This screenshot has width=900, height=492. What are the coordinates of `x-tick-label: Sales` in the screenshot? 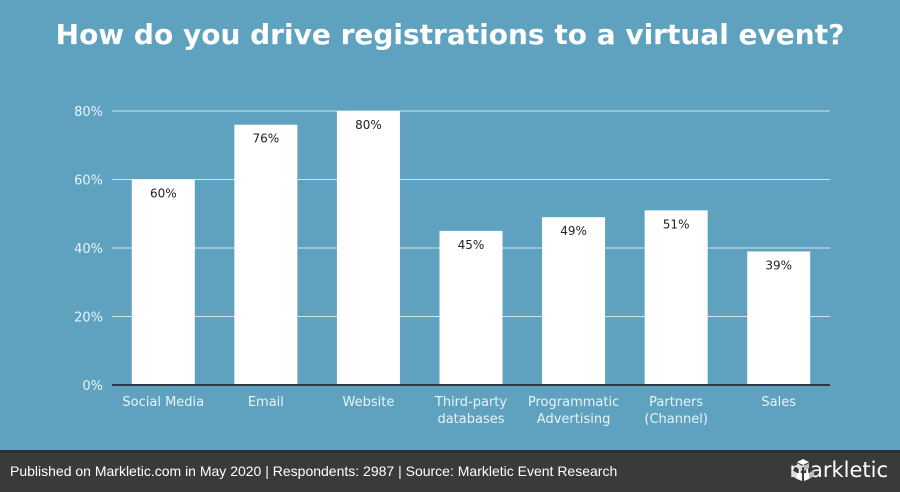 It's located at (778, 402).